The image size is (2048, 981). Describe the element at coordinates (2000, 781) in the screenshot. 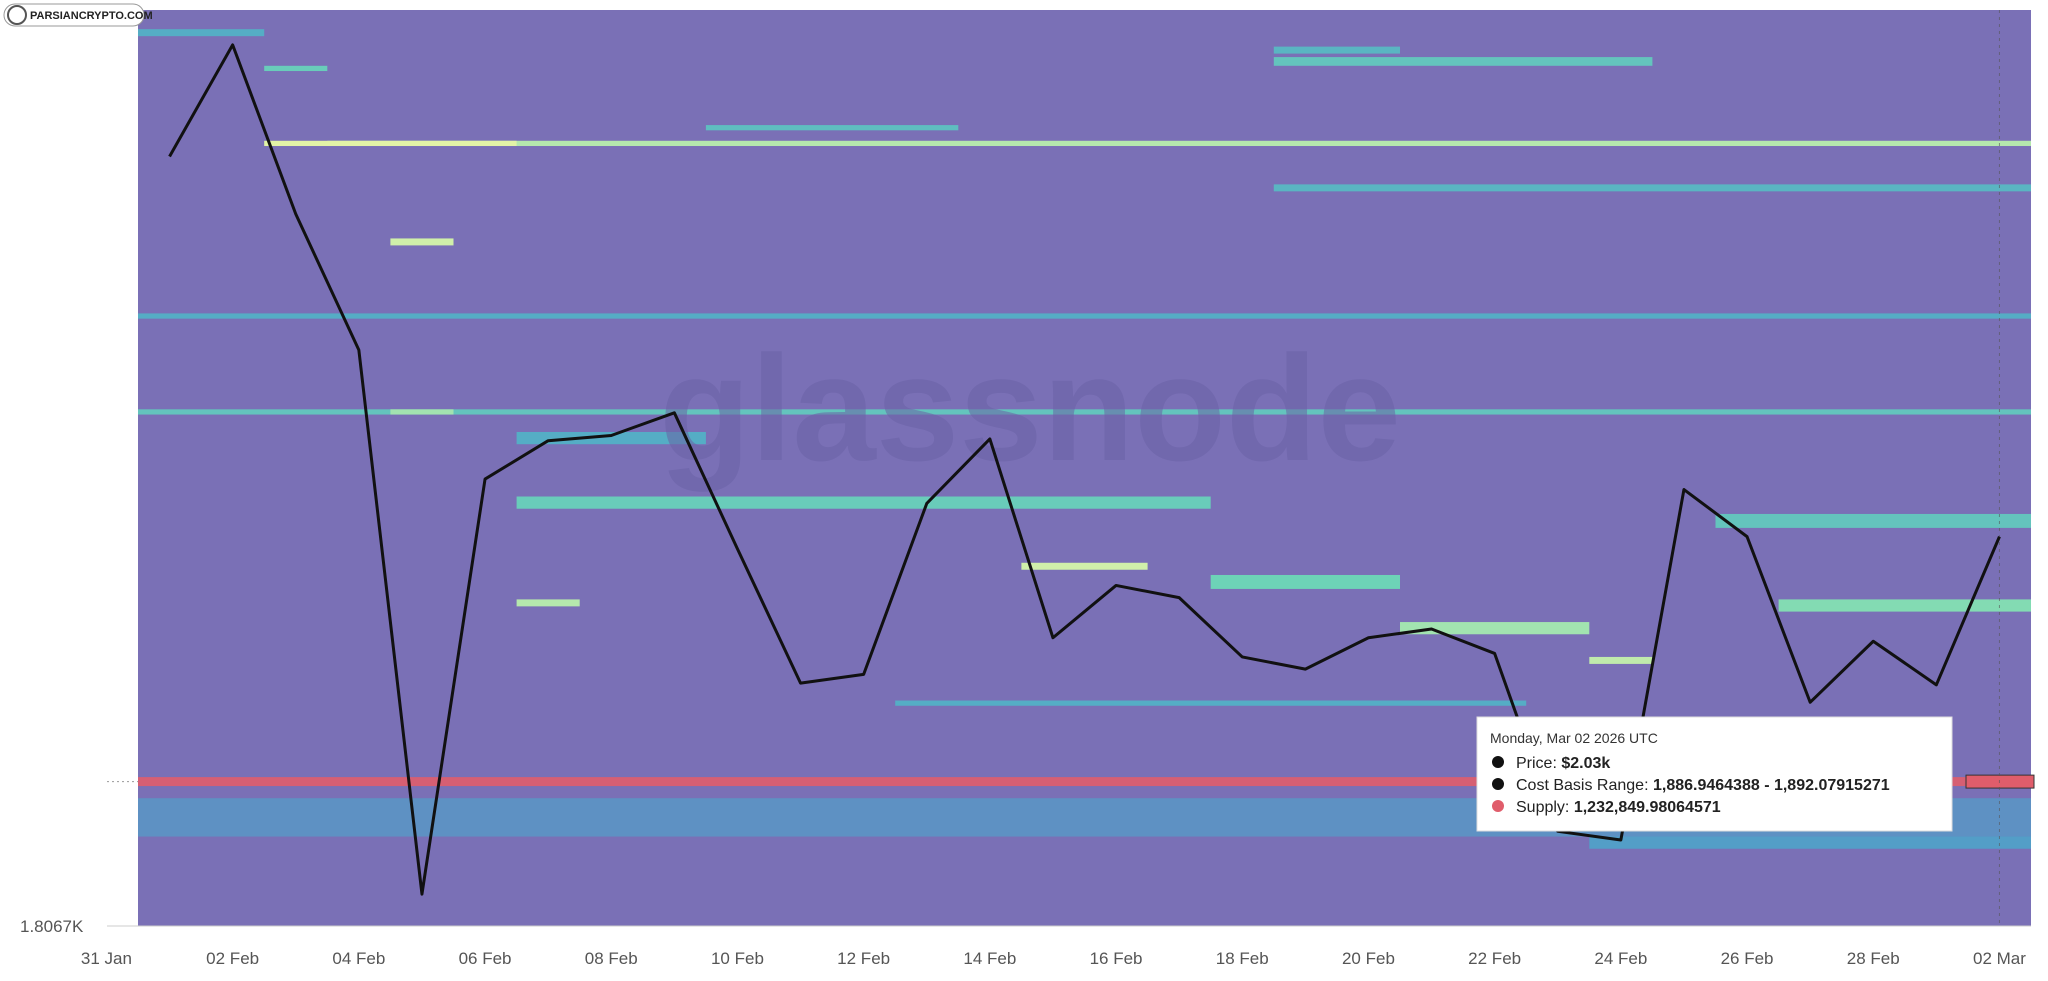

I see `supply-marker` at that location.